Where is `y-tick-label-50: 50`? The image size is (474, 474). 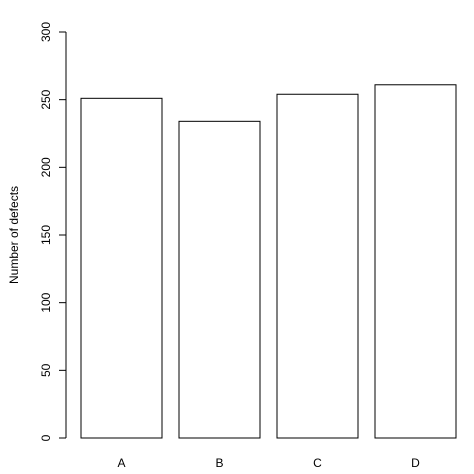 y-tick-label-50: 50 is located at coordinates (46, 370).